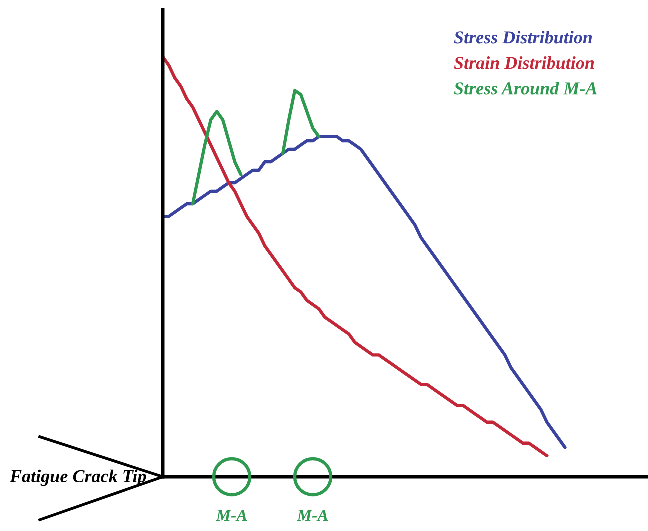 Image resolution: width=648 pixels, height=531 pixels. What do you see at coordinates (526, 88) in the screenshot?
I see `text: Stress Around M-A` at bounding box center [526, 88].